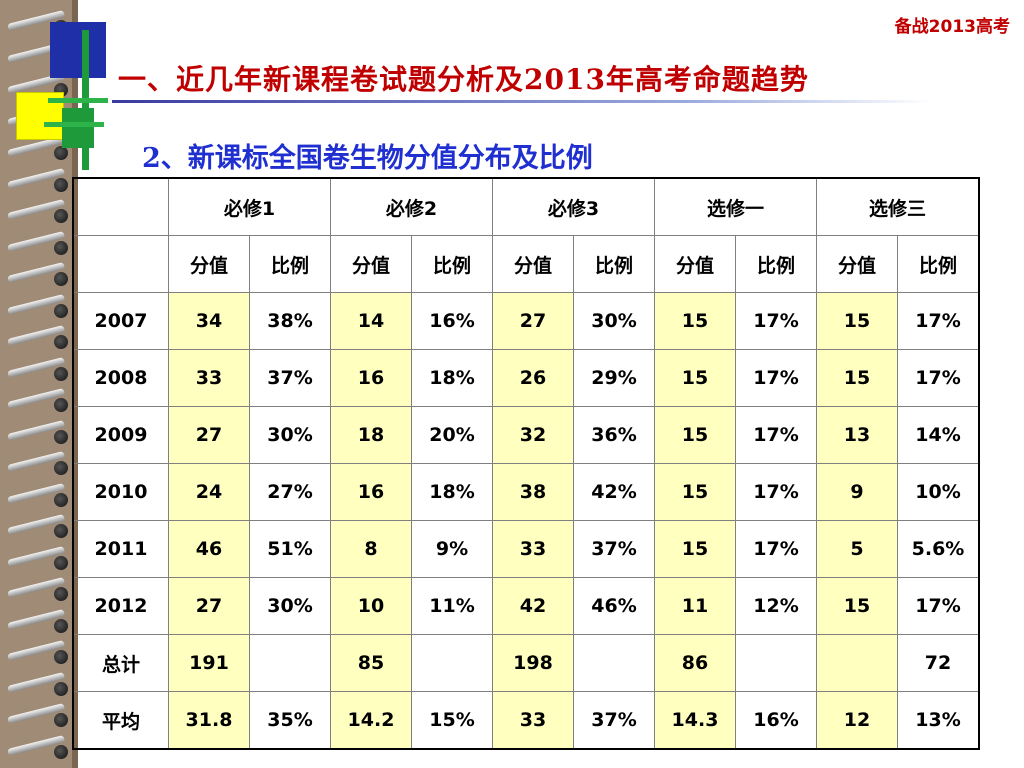  Describe the element at coordinates (371, 321) in the screenshot. I see `score-cell: 14` at that location.